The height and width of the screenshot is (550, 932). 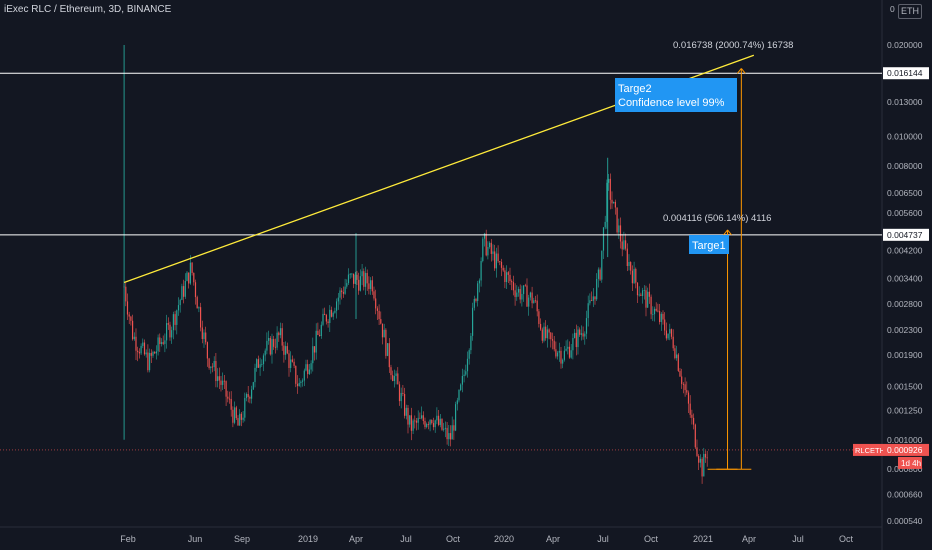 What do you see at coordinates (905, 73) in the screenshot?
I see `level-price-tag: 0.016144` at bounding box center [905, 73].